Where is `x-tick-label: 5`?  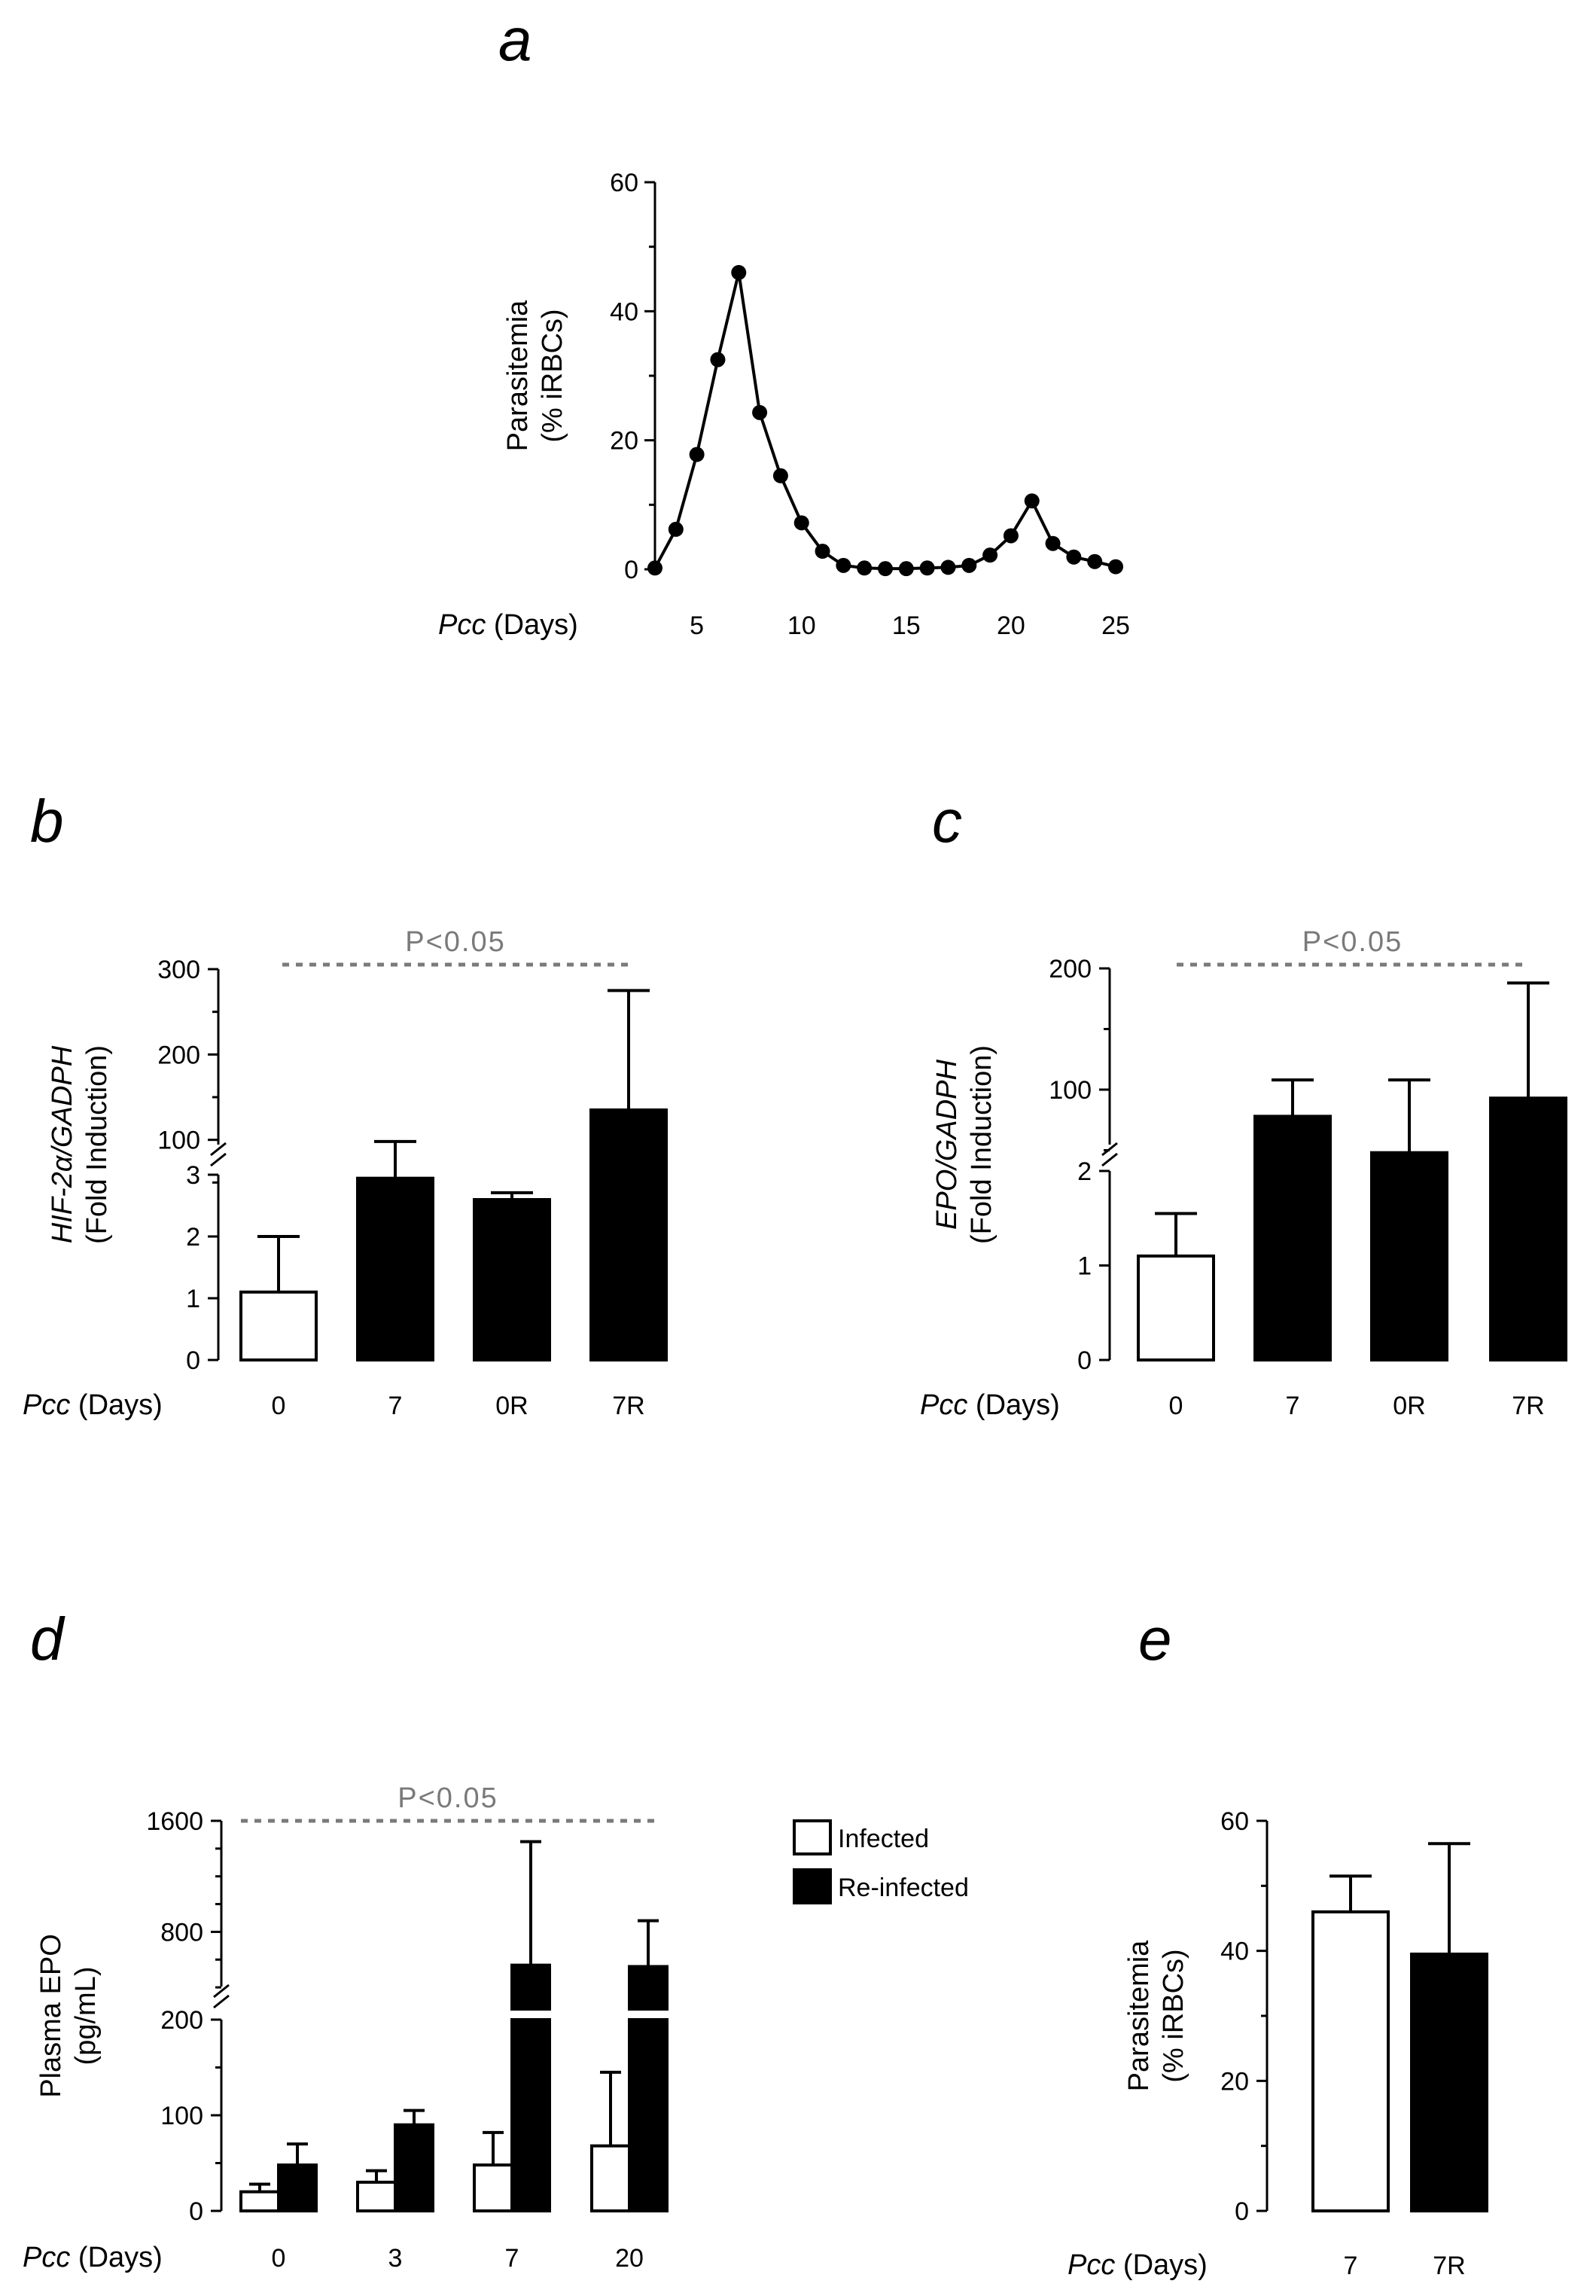 x-tick-label: 5 is located at coordinates (697, 625).